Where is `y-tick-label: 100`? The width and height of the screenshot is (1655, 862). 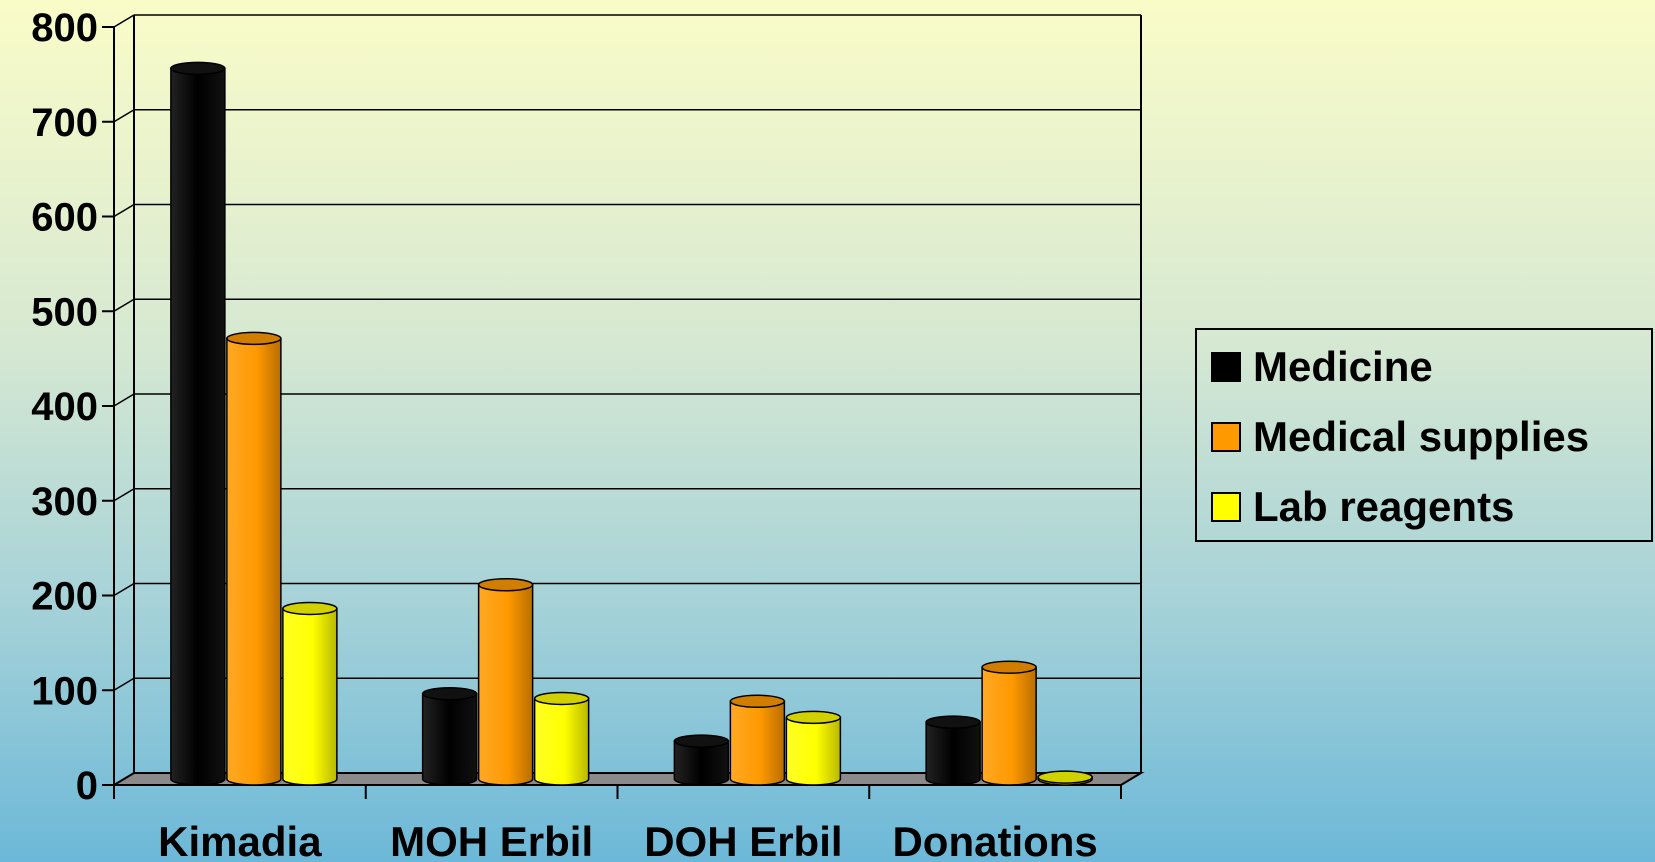 y-tick-label: 100 is located at coordinates (64, 691).